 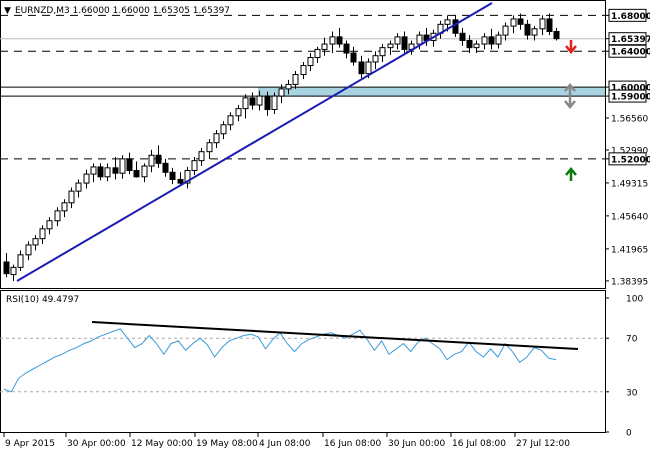 I want to click on supply-demand-zone, so click(x=302, y=91).